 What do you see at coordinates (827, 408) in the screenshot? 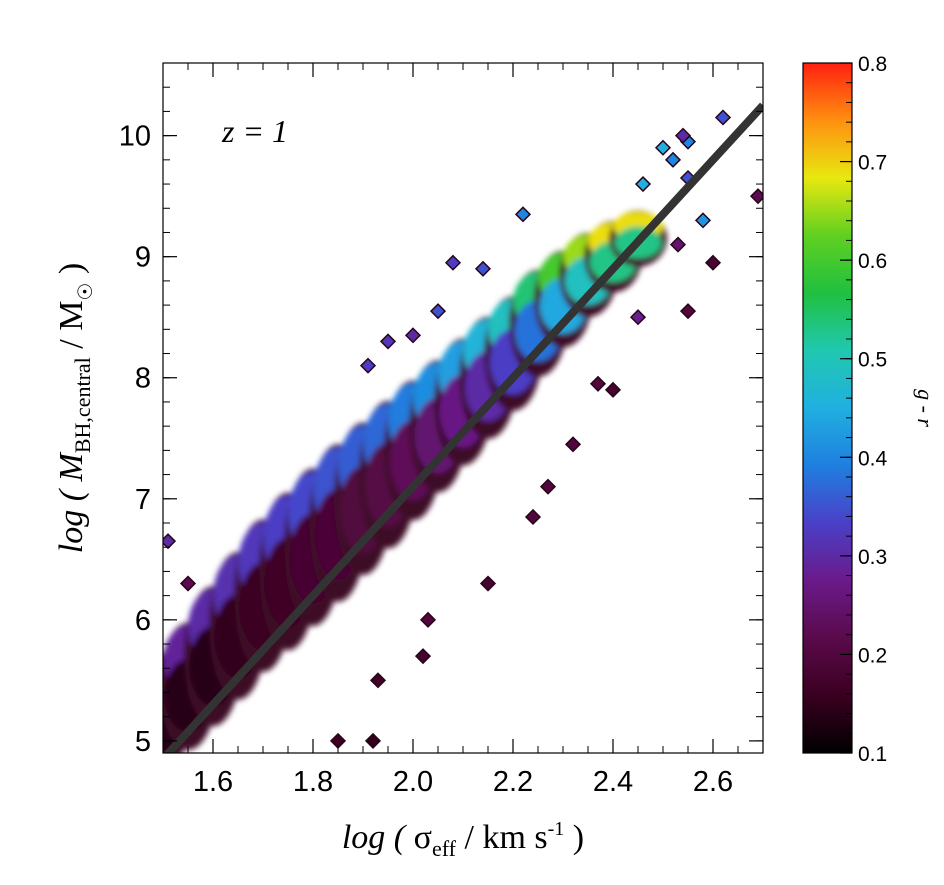
I see `colorbar` at bounding box center [827, 408].